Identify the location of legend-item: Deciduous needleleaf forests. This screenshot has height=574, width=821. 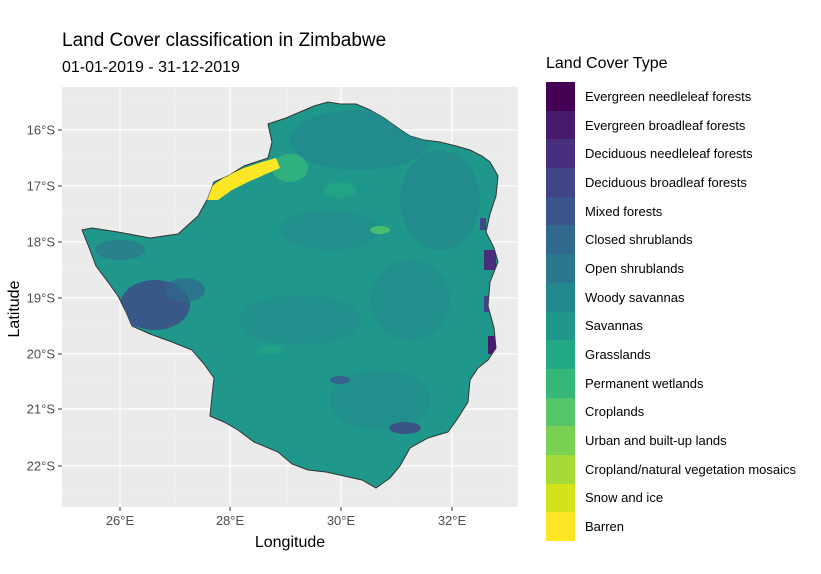
(671, 154).